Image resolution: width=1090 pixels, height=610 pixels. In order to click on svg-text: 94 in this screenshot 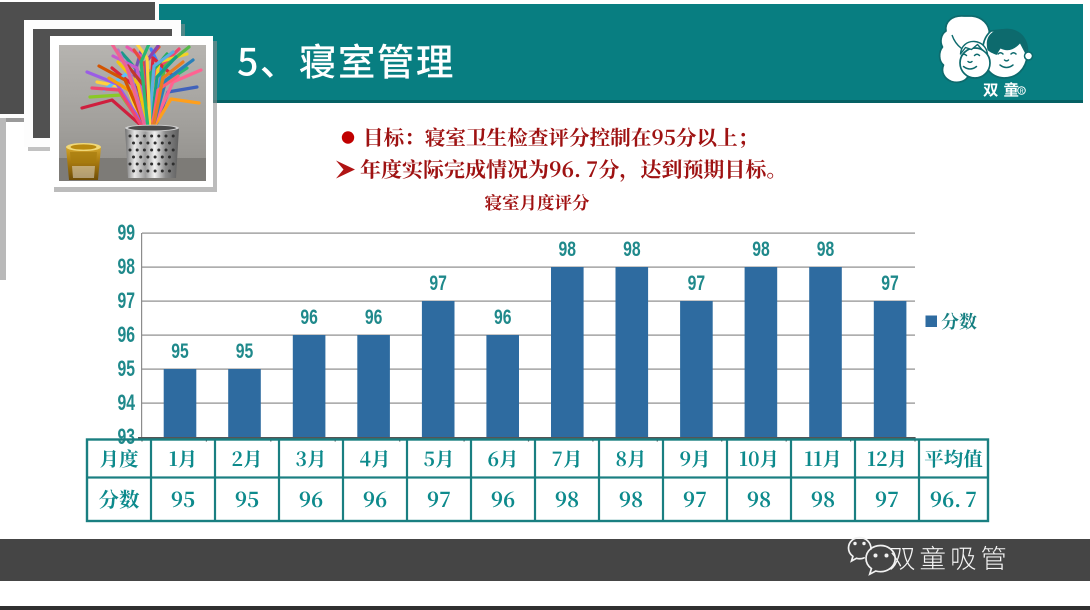, I will do `click(127, 402)`.